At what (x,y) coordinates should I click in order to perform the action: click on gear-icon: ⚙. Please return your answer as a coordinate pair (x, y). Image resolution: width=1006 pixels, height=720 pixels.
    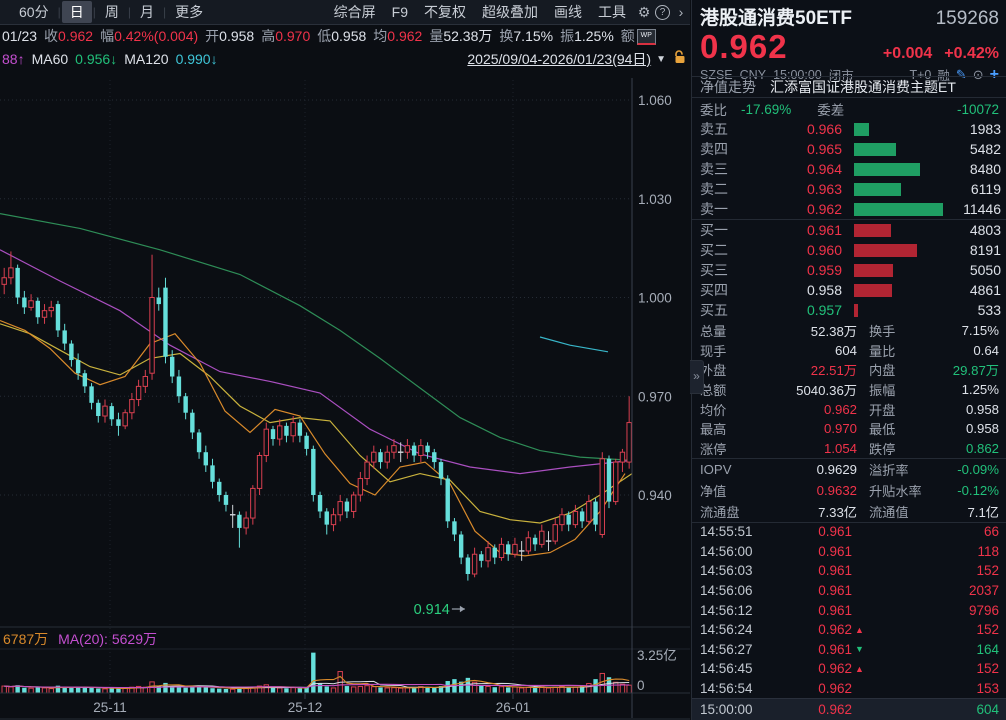
    Looking at the image, I should click on (644, 11).